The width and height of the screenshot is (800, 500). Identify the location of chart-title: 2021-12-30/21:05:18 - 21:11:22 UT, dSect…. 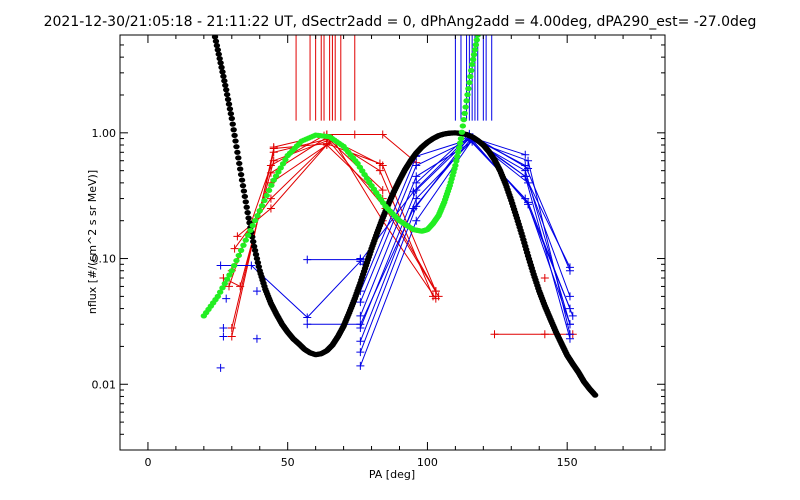
(400, 22).